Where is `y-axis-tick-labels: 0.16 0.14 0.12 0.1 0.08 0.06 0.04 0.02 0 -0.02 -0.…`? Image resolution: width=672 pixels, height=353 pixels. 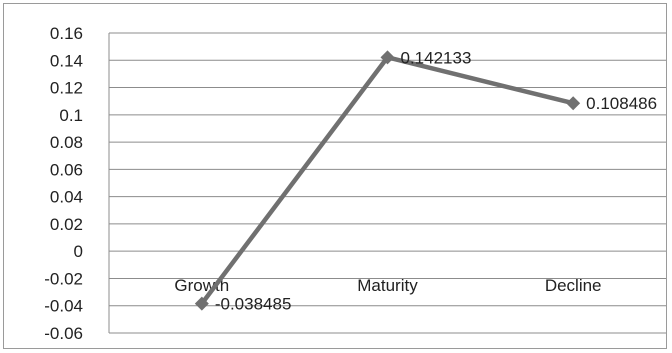 y-axis-tick-labels: 0.16 0.14 0.12 0.1 0.08 0.06 0.04 0.02 0 -0.02 -0.… is located at coordinates (63, 183).